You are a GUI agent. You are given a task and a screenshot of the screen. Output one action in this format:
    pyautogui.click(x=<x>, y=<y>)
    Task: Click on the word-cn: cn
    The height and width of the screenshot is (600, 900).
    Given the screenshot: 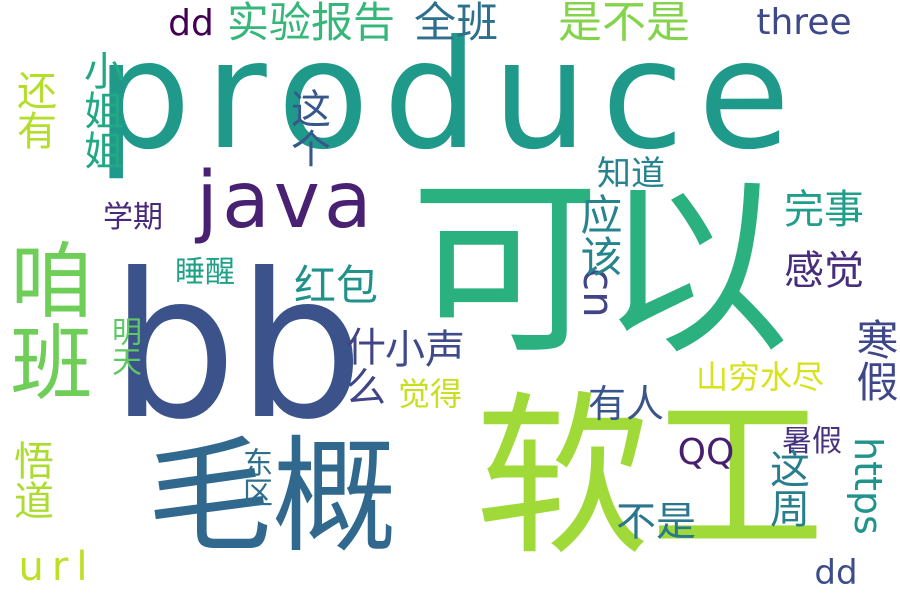 What is the action you would take?
    pyautogui.click(x=598, y=293)
    